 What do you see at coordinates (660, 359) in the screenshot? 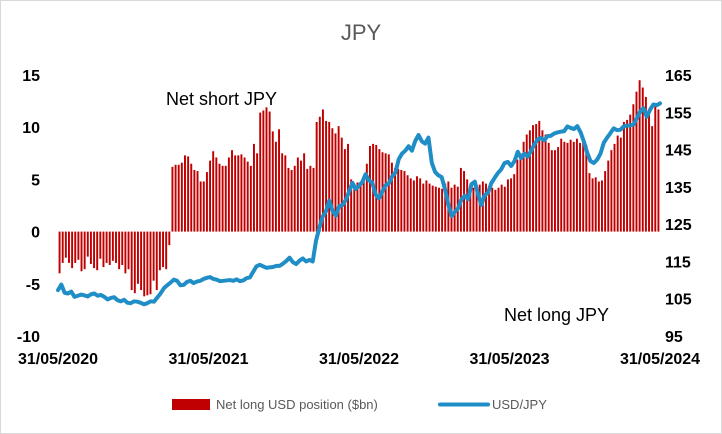
I see `x-tick-label: 31/05/2024` at bounding box center [660, 359].